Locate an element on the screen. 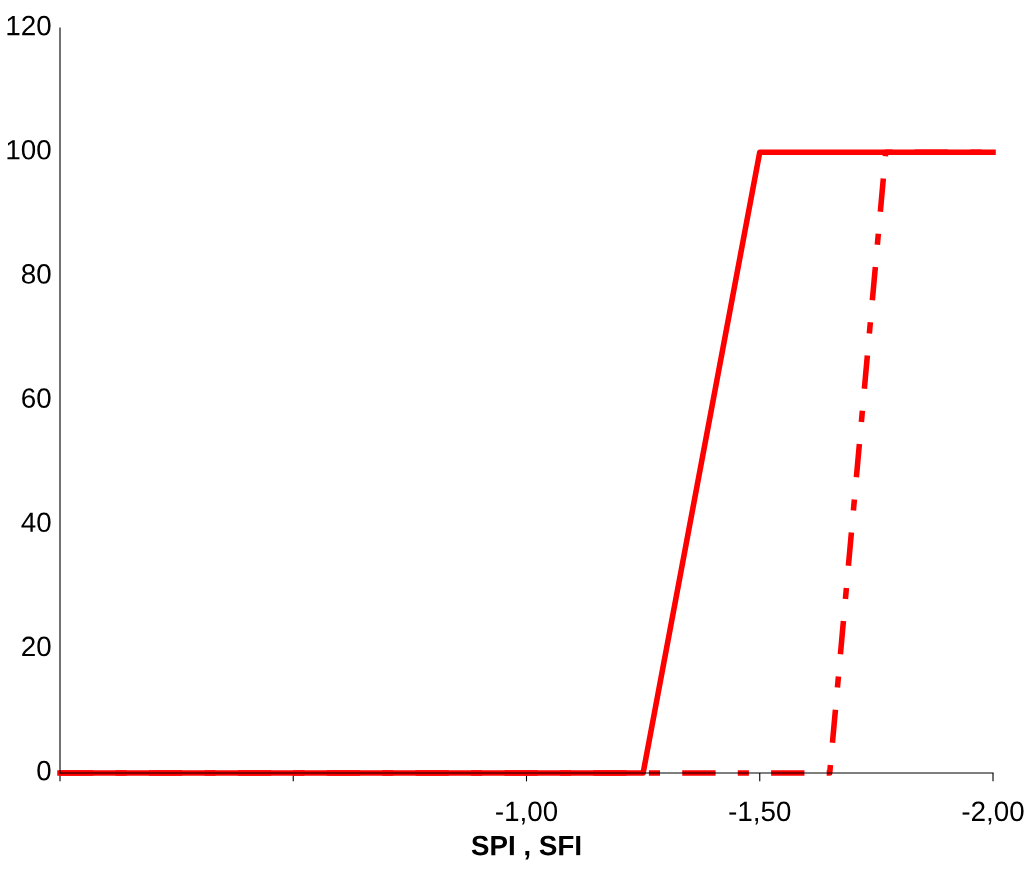 This screenshot has width=1029, height=882. y-tick-label: 120 is located at coordinates (29, 25).